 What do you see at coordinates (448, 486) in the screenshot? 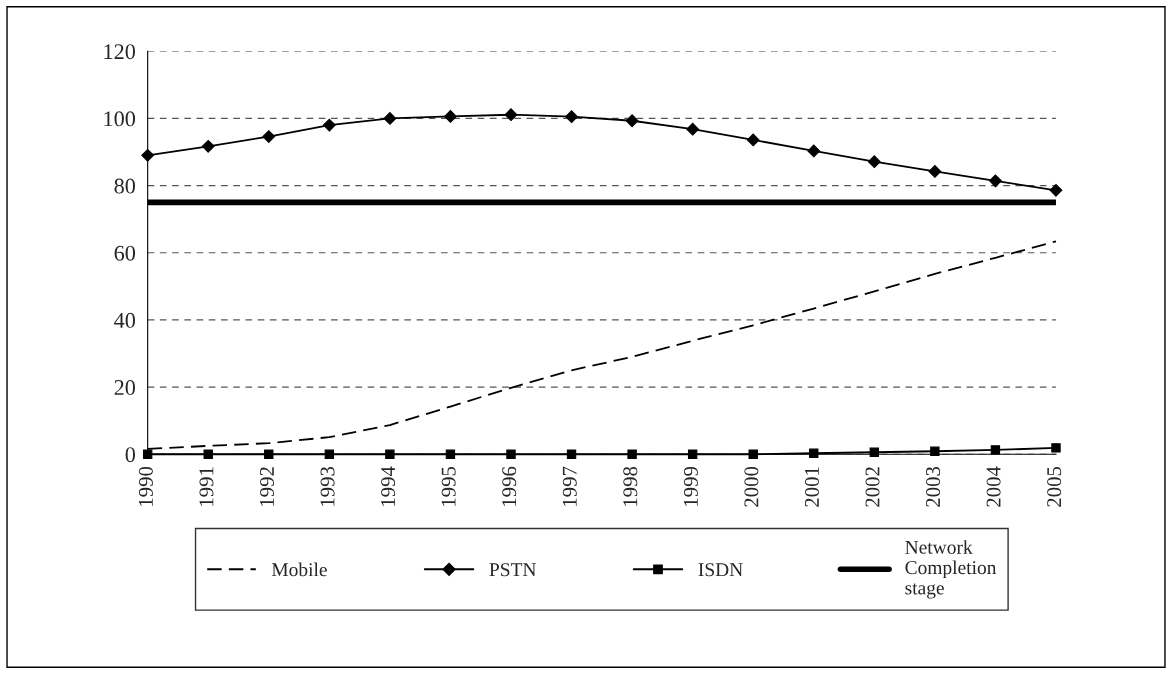
I see `x-tick-label: 1995` at bounding box center [448, 486].